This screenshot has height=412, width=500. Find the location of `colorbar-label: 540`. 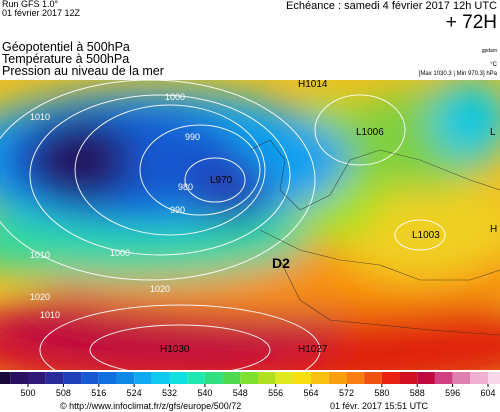

colorbar-label: 540 is located at coordinates (204, 393).